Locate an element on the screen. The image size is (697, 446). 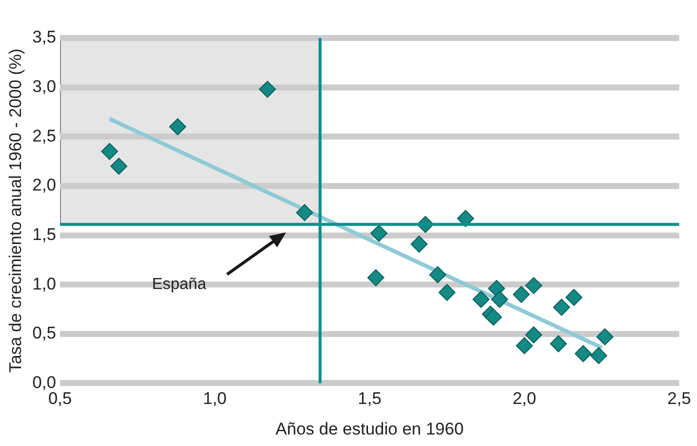
y-tick-label: 3,5 is located at coordinates (44, 37).